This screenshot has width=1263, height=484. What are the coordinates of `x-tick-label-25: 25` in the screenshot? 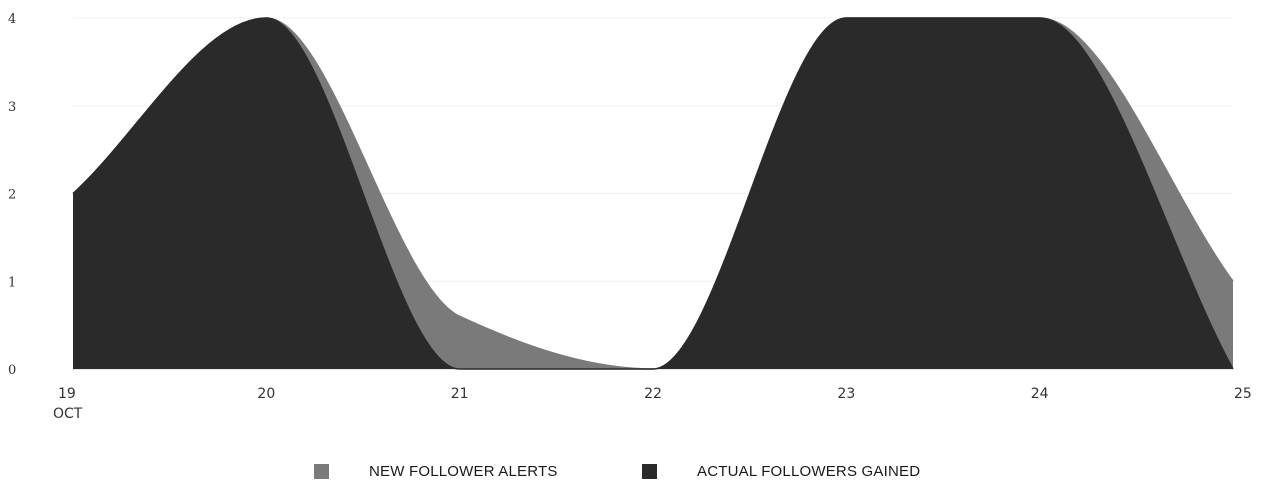 It's located at (1243, 394).